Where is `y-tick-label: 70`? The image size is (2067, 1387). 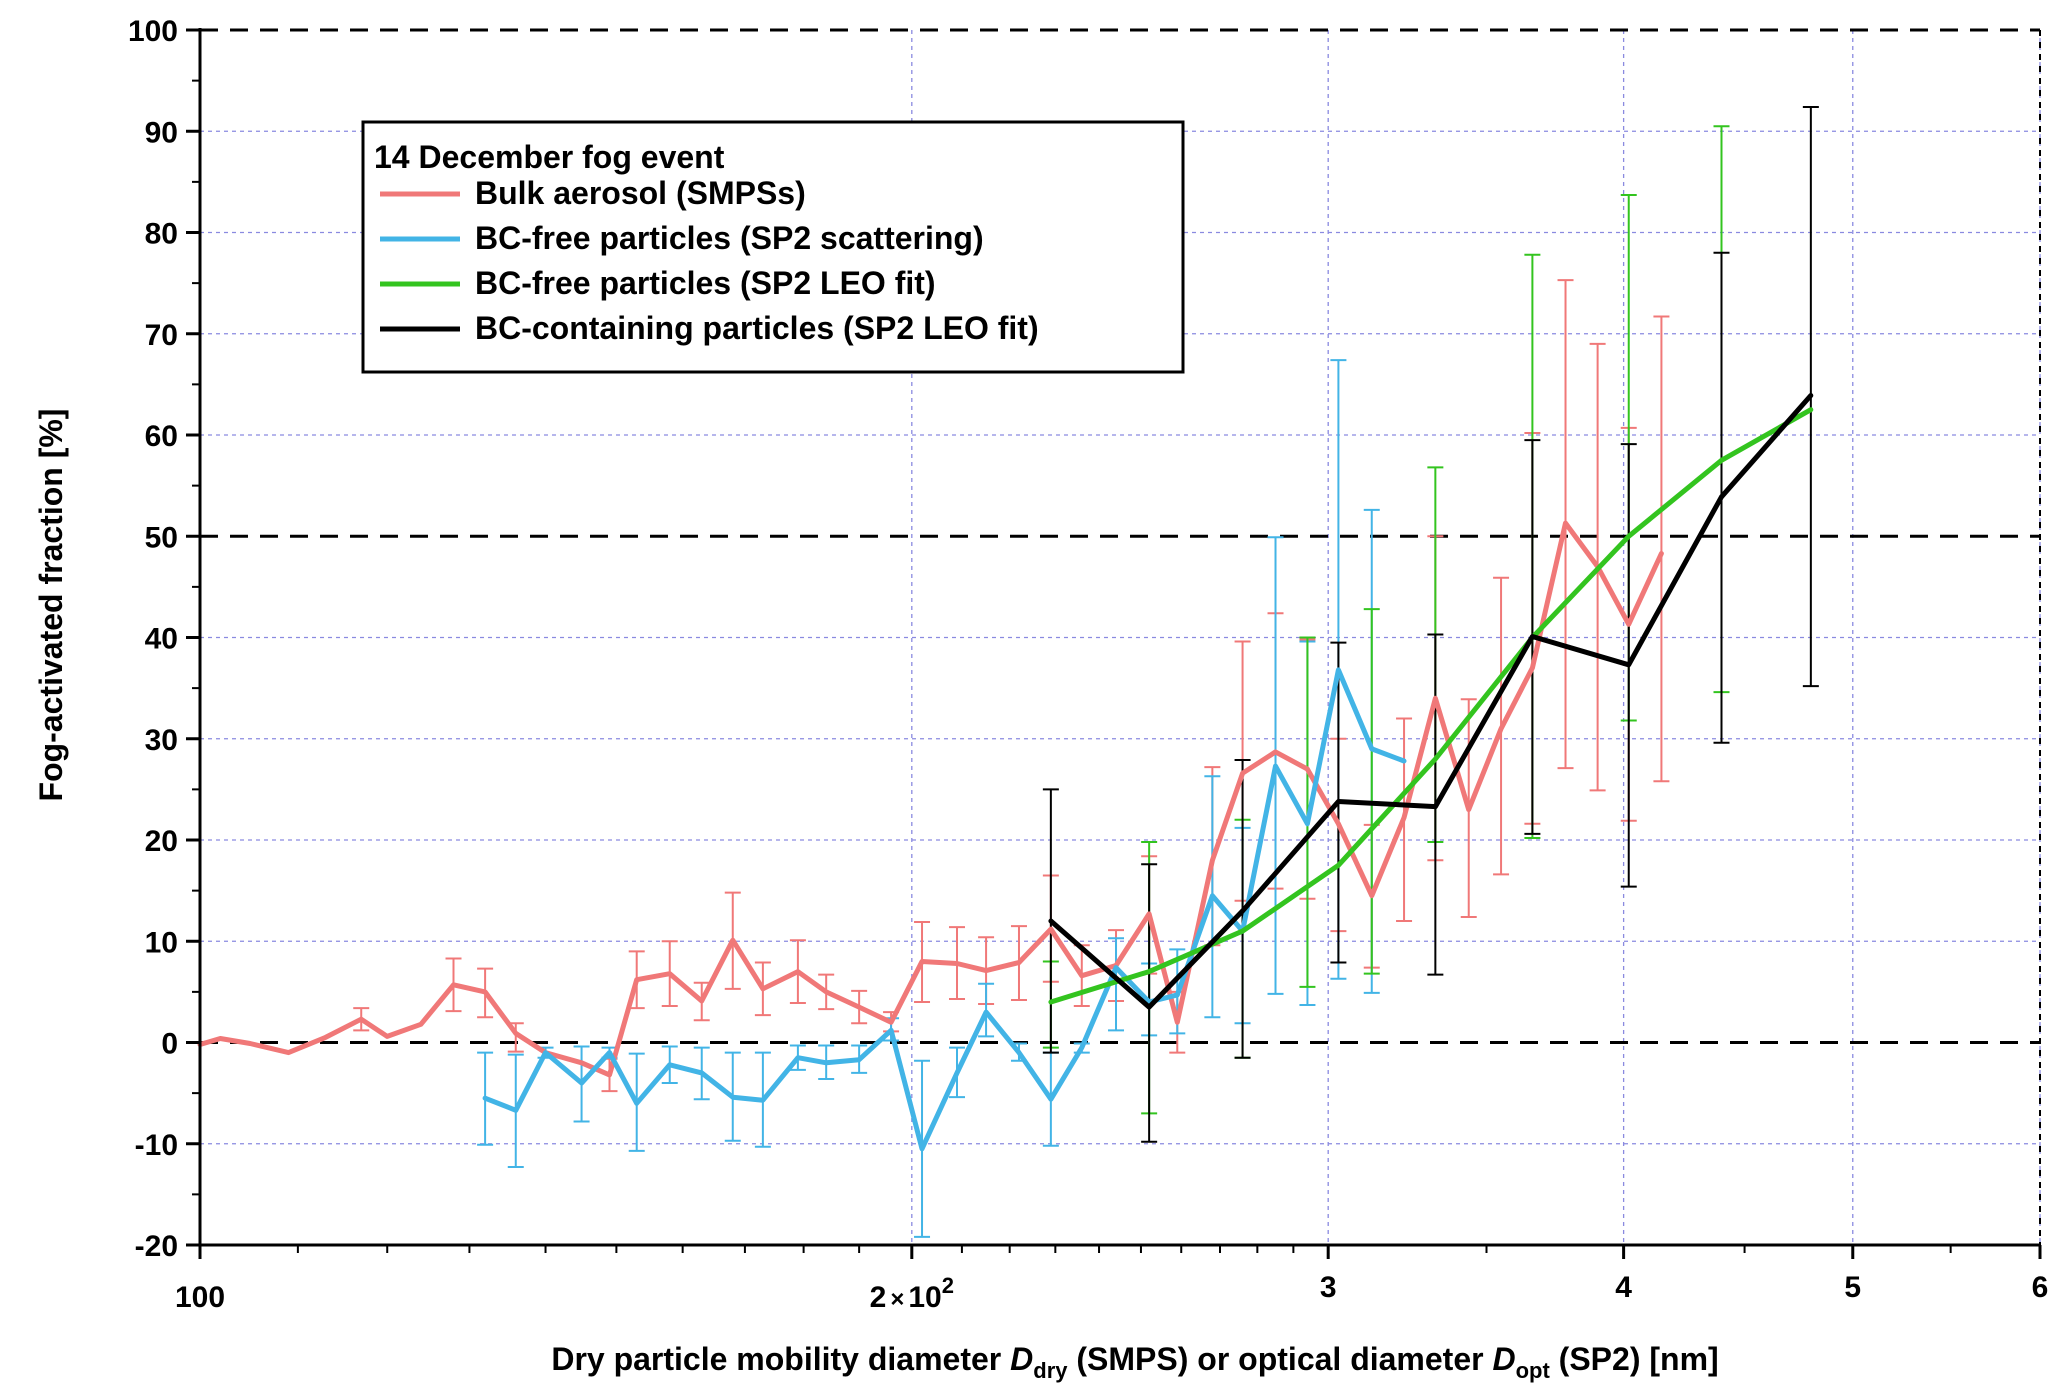
y-tick-label: 70 is located at coordinates (161, 335).